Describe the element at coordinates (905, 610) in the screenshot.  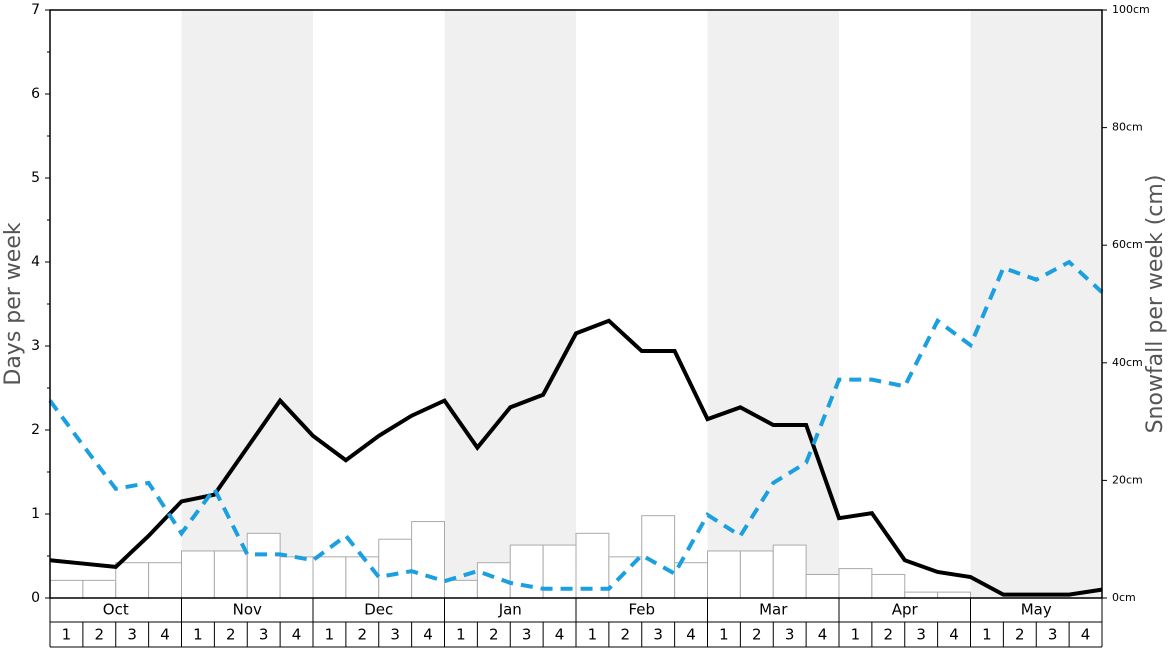
I see `month-label: Apr` at that location.